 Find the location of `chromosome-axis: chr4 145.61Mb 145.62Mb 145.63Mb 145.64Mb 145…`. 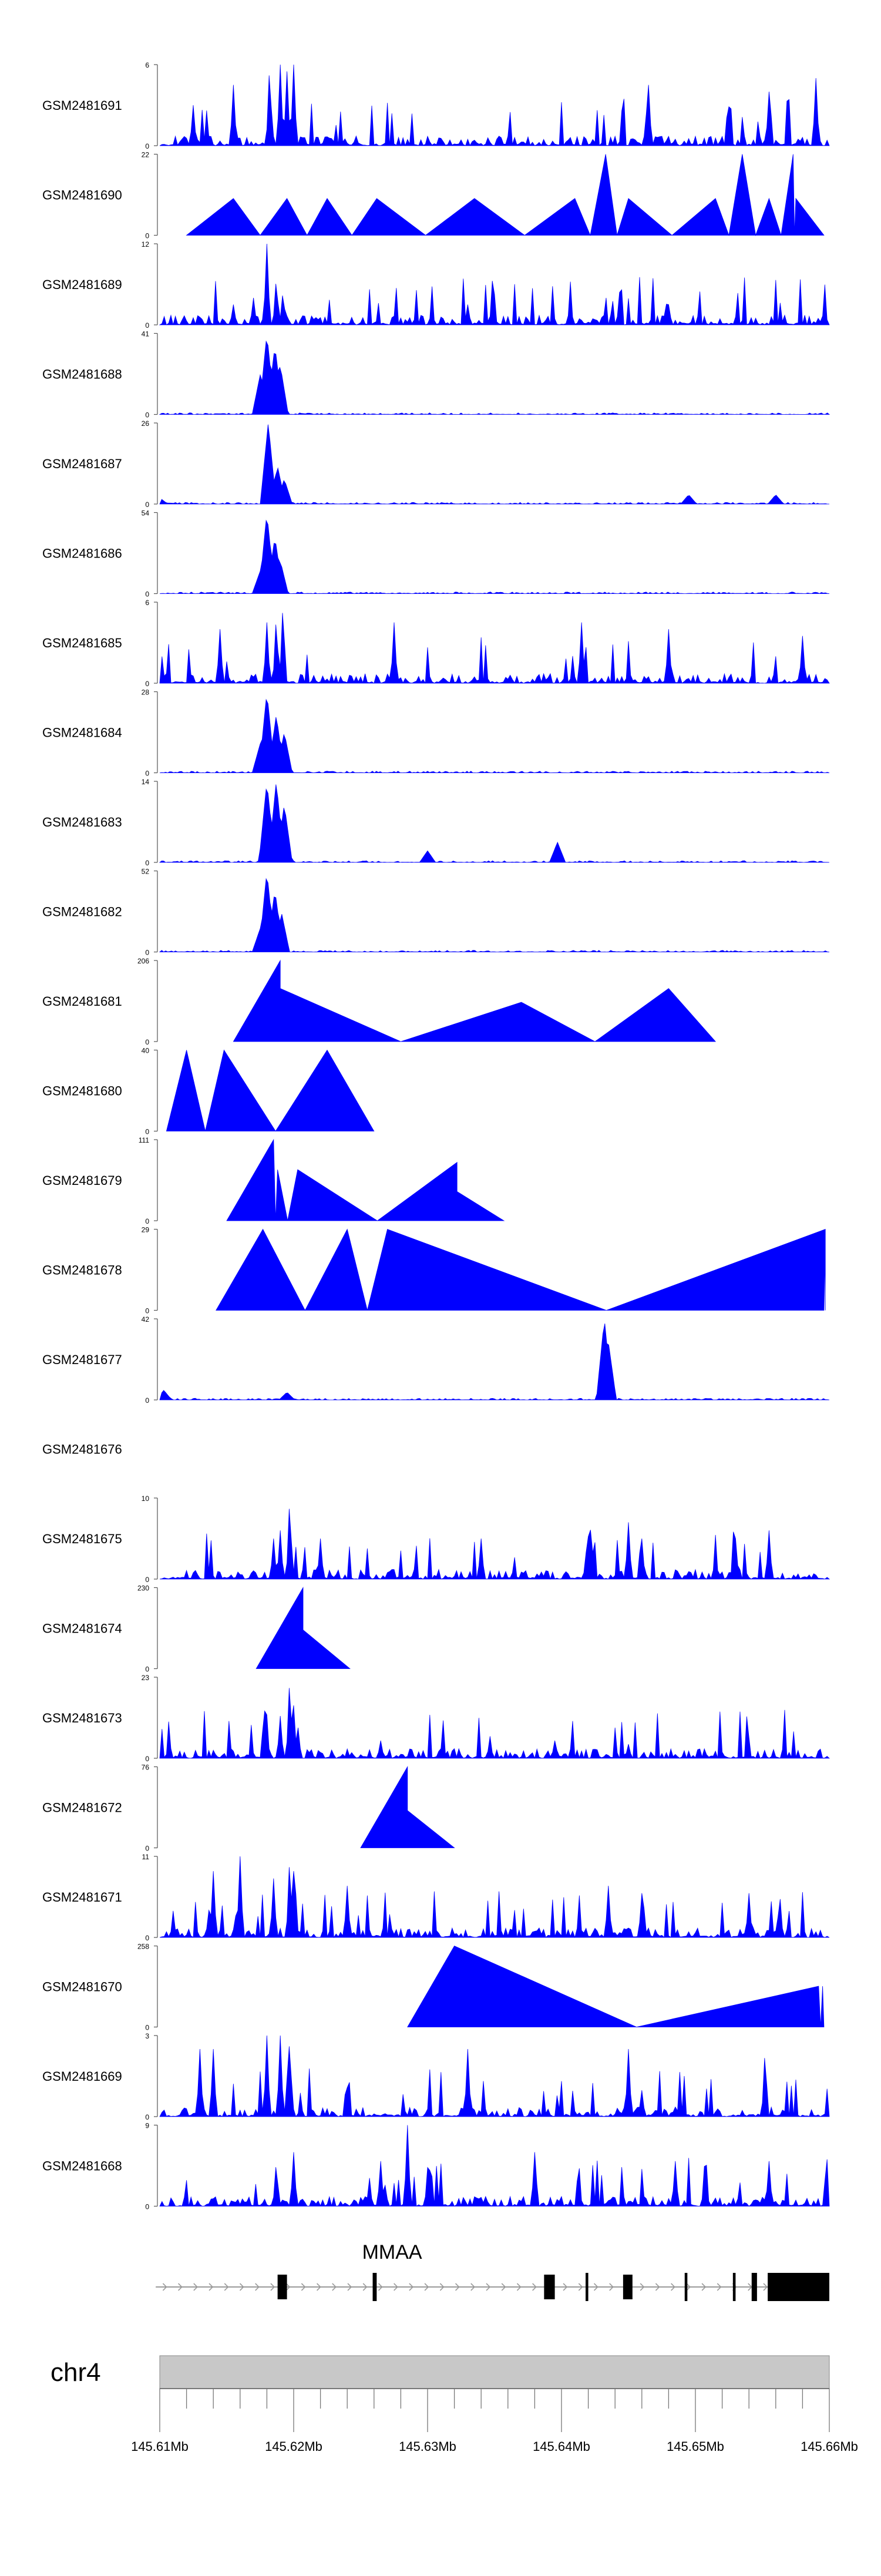

chromosome-axis: chr4 145.61Mb 145.62Mb 145.63Mb 145.64Mb 145… is located at coordinates (454, 2404).